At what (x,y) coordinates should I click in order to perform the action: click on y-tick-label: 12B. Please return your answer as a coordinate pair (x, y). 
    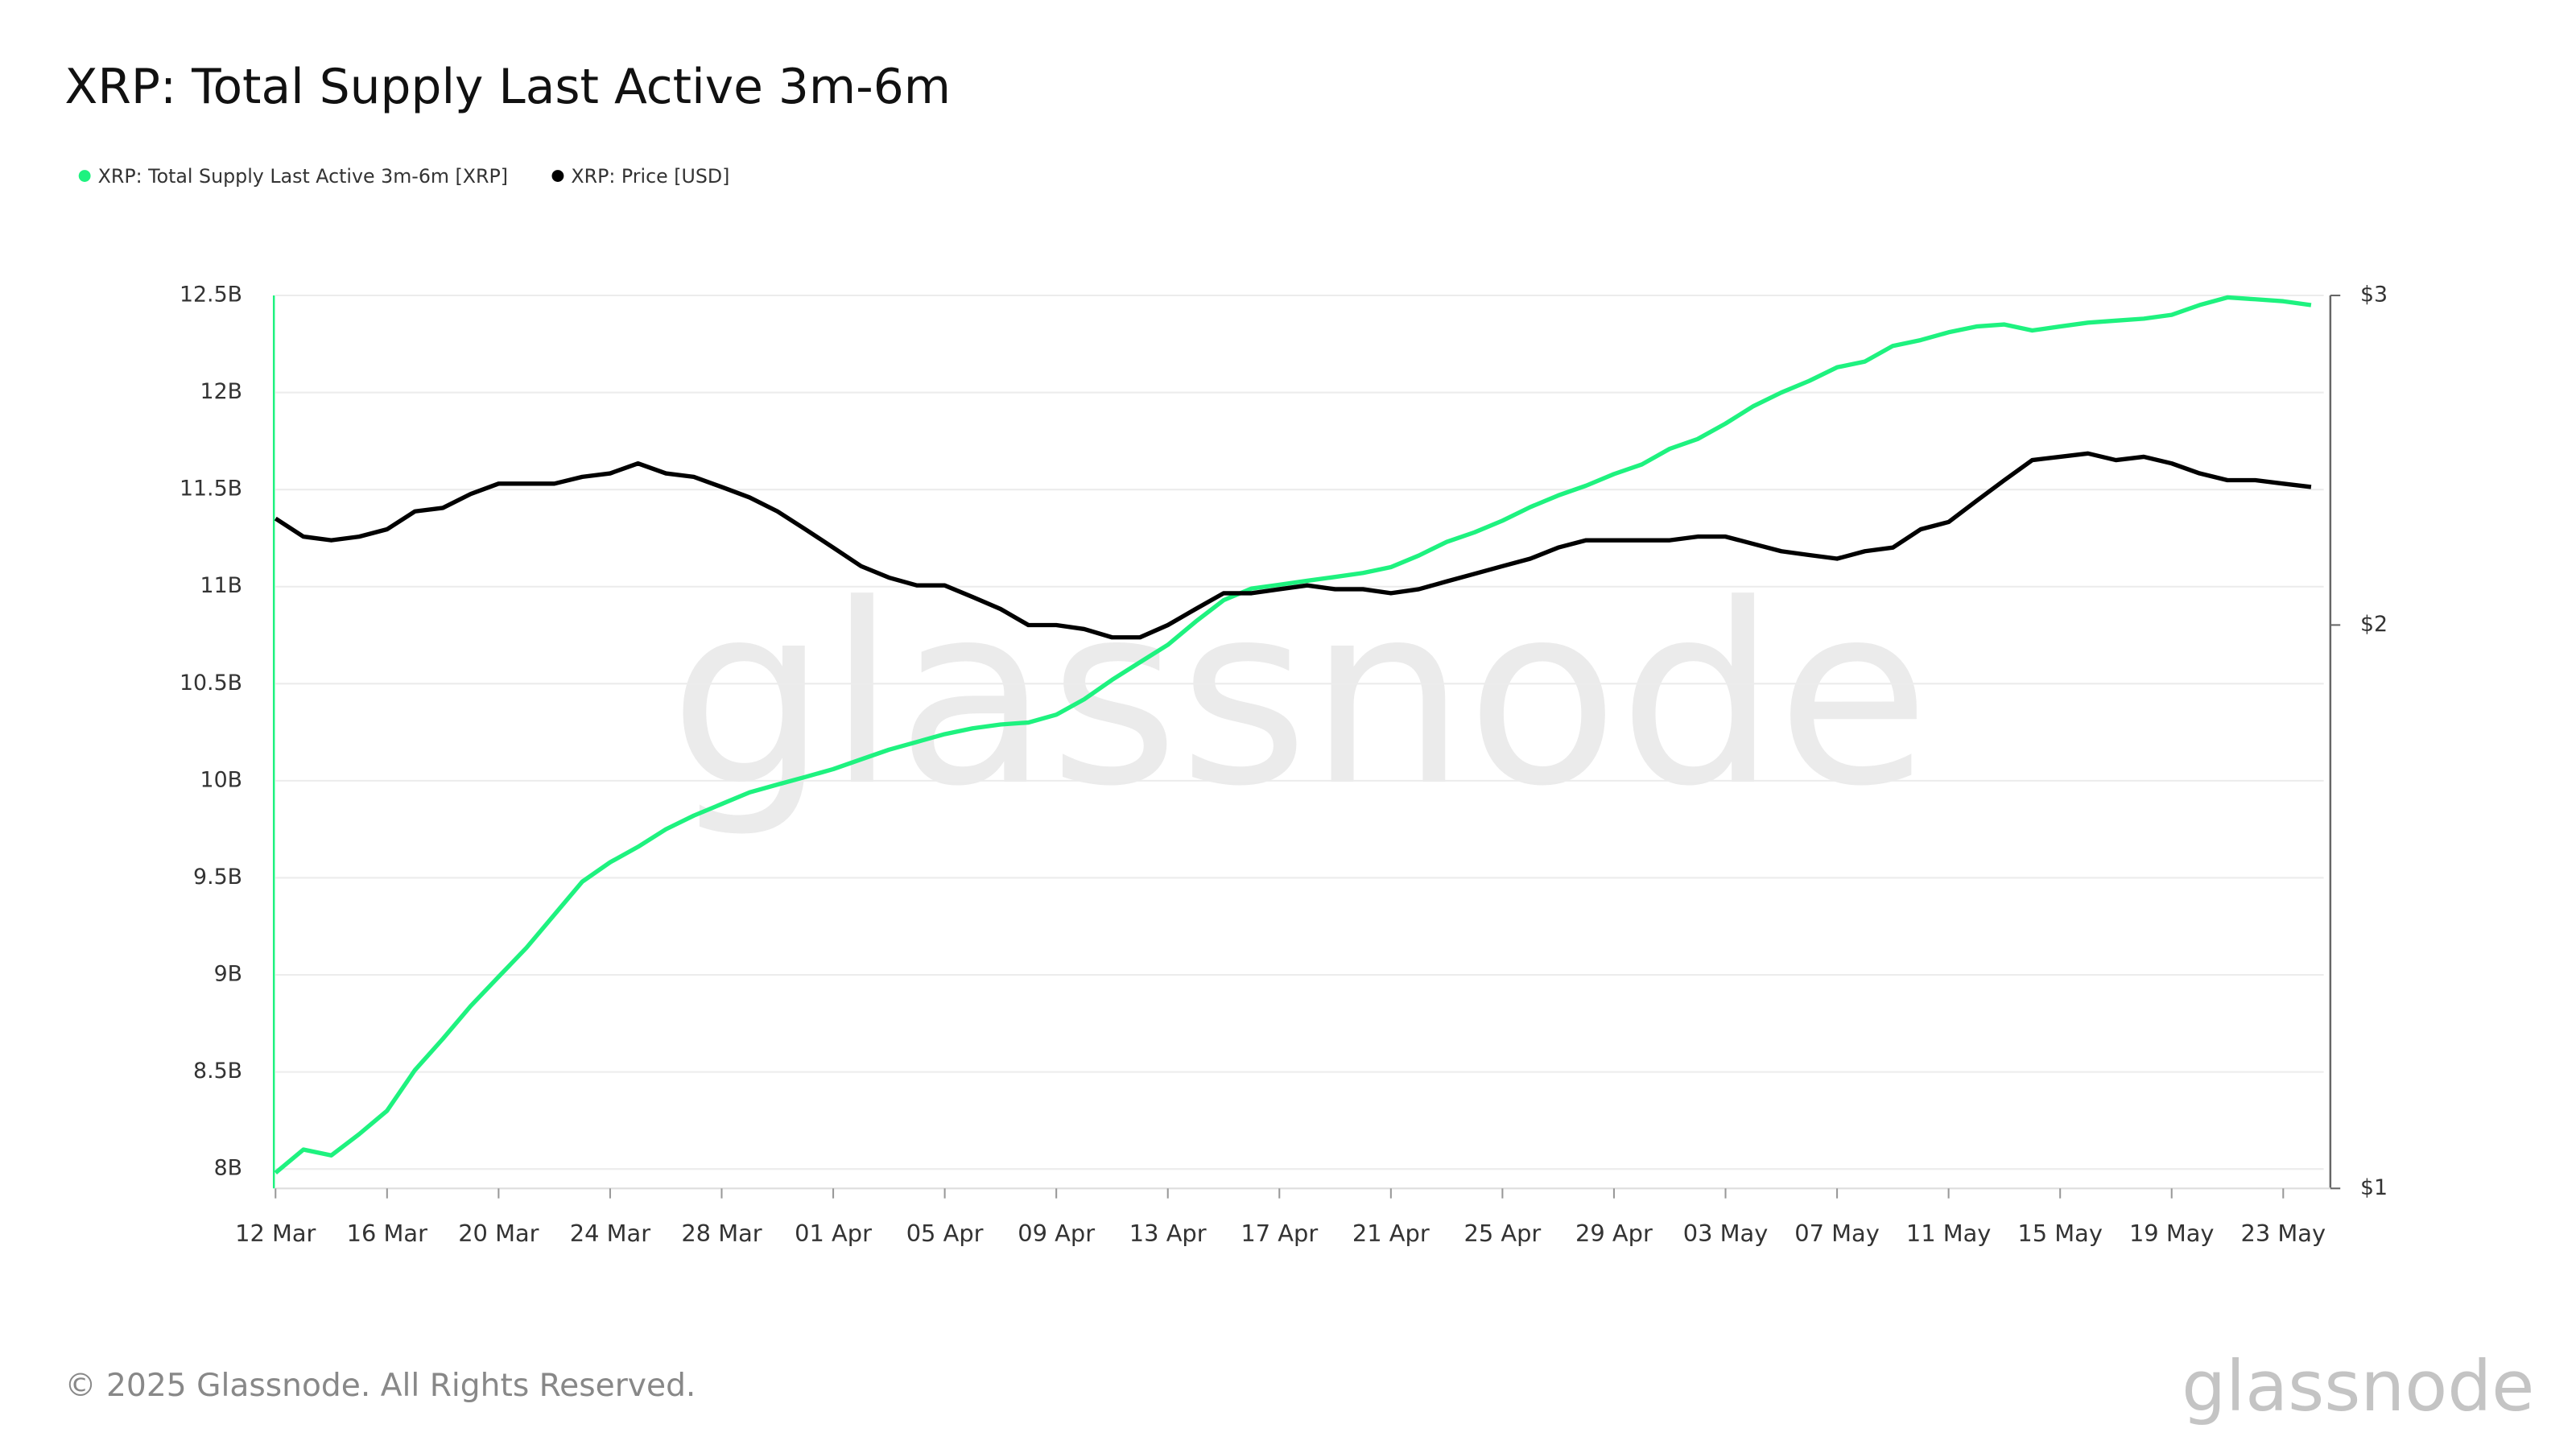
    Looking at the image, I should click on (221, 391).